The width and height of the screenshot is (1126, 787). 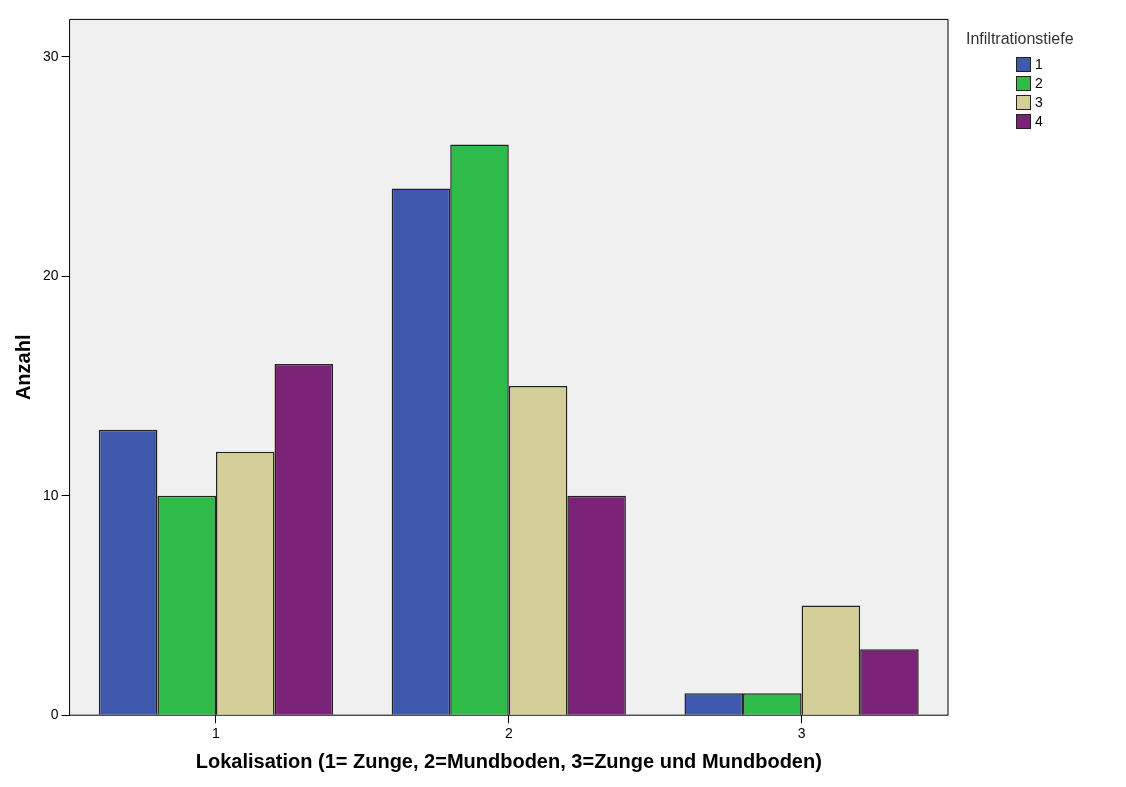 I want to click on legend-label: 3, so click(x=1039, y=102).